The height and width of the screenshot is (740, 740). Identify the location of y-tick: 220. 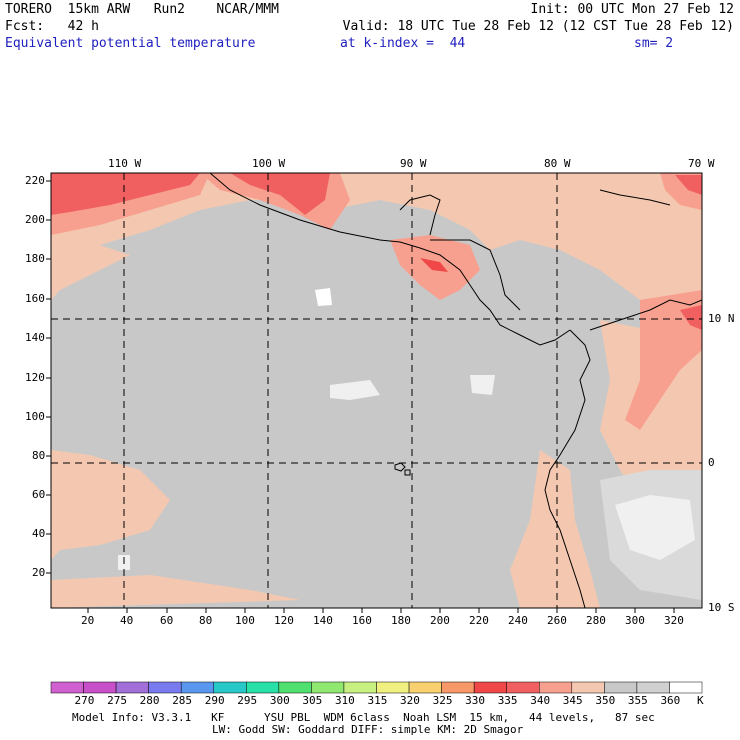
(35, 180).